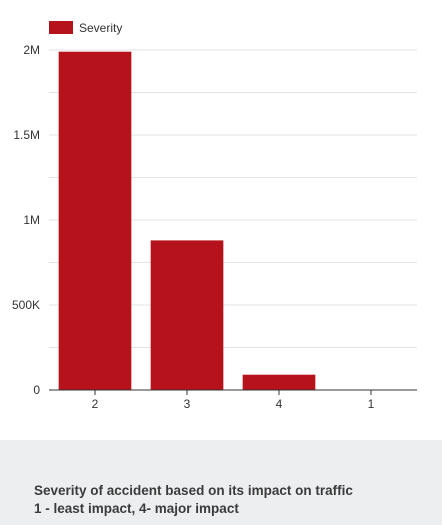 Image resolution: width=442 pixels, height=525 pixels. I want to click on x-tick-label: 1, so click(371, 404).